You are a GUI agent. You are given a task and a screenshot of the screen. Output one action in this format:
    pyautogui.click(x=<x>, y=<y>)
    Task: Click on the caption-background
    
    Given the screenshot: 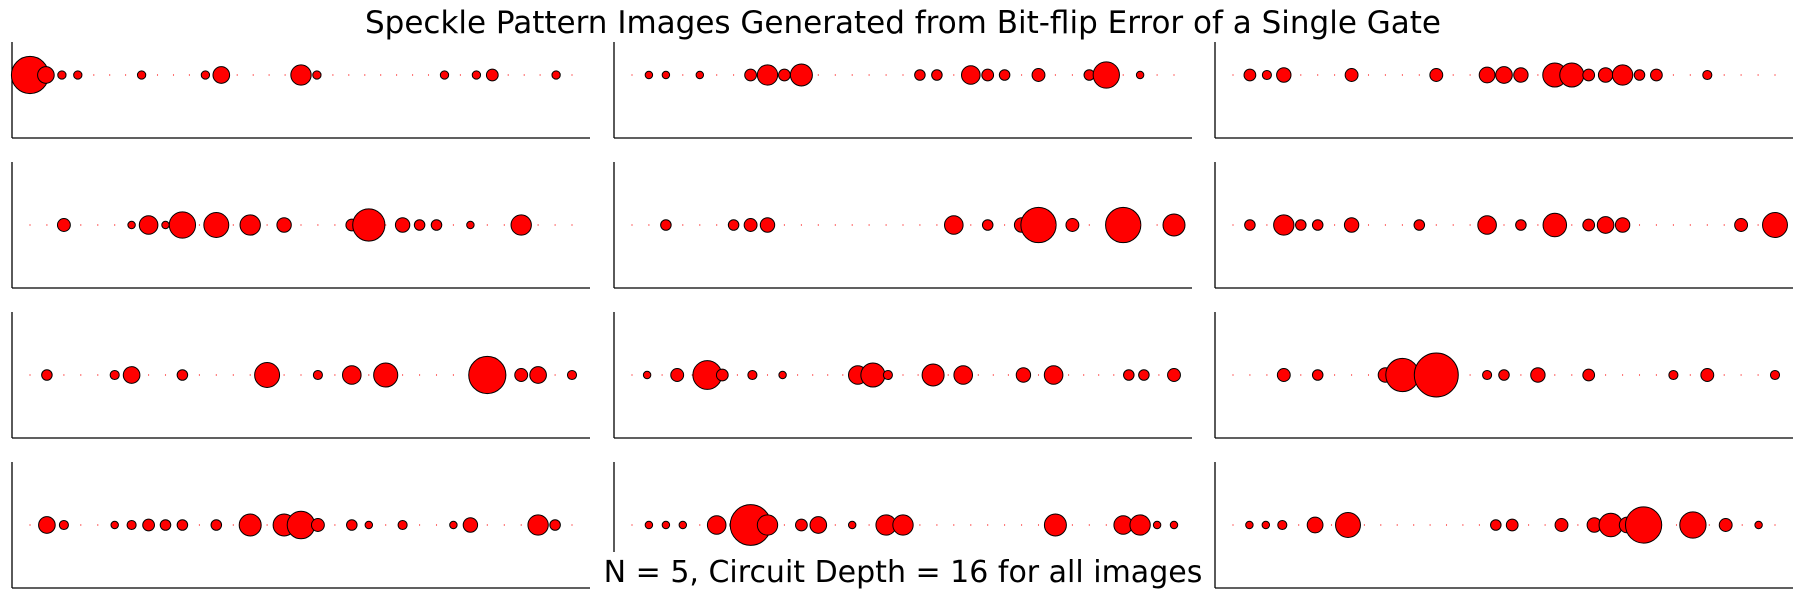 What is the action you would take?
    pyautogui.click(x=903, y=572)
    